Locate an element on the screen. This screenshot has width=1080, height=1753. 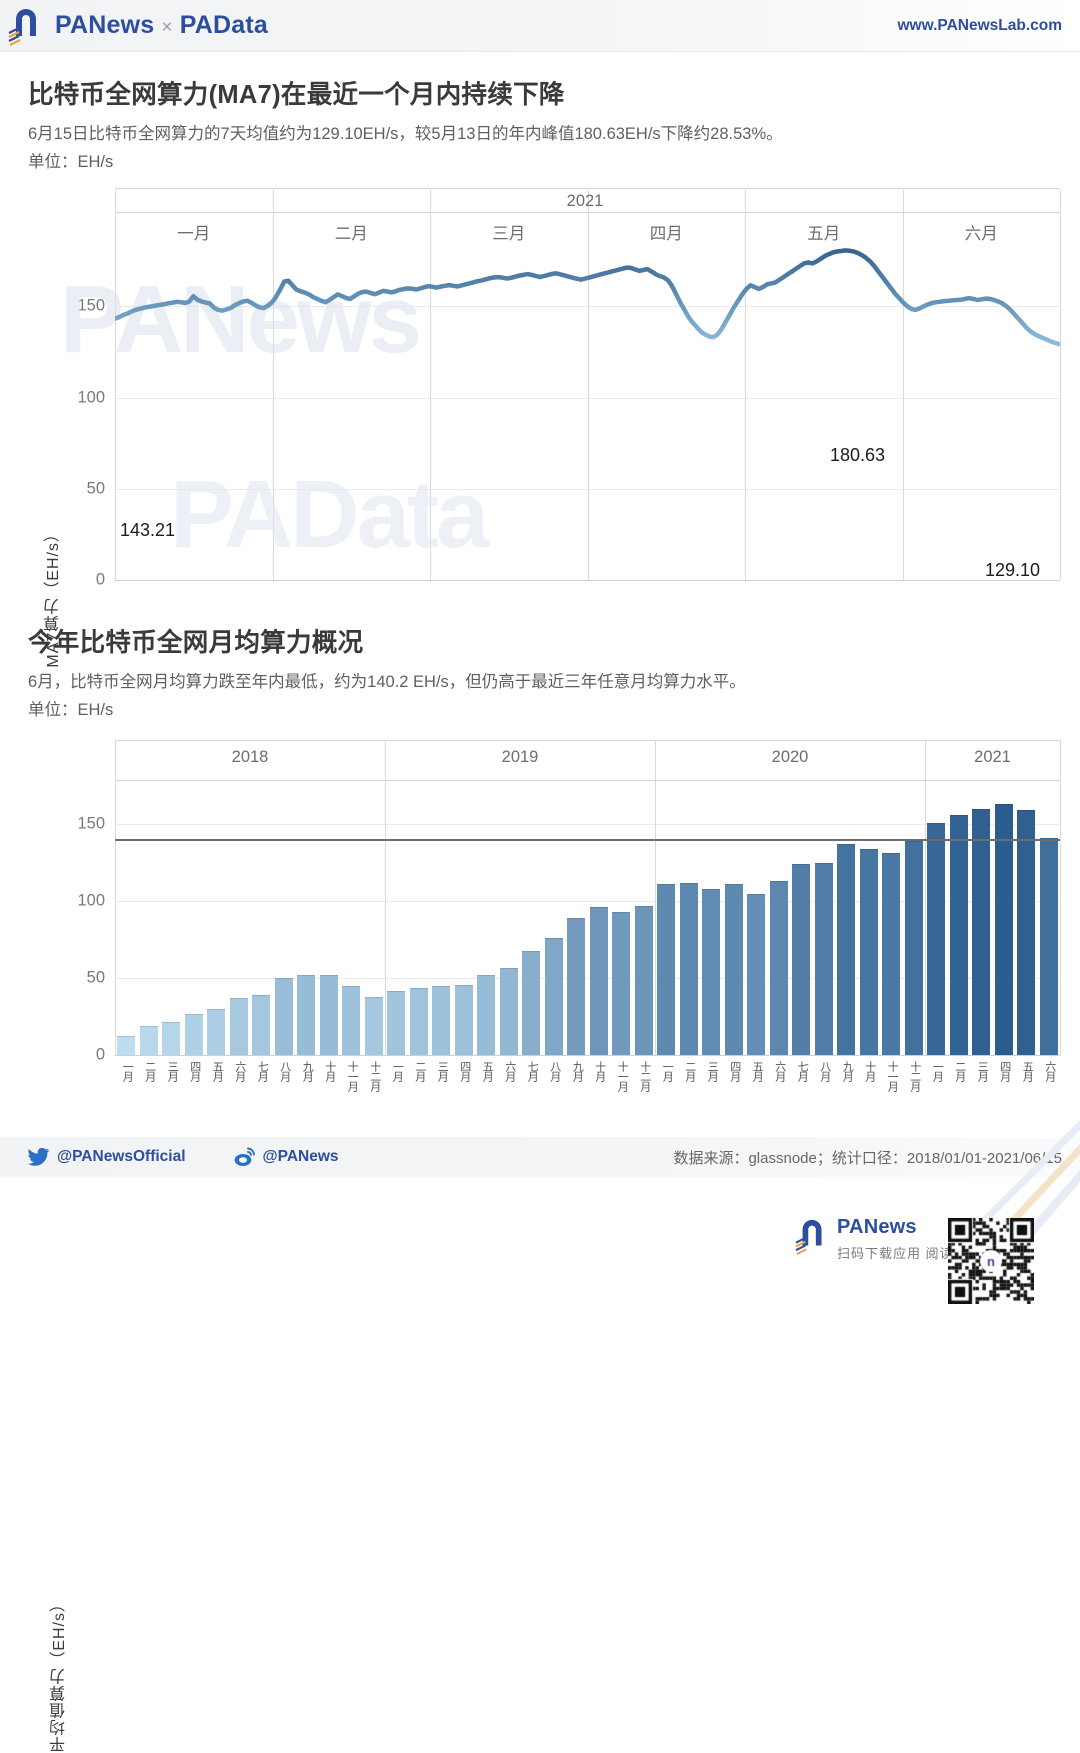
chart2-x-tick: 三月 is located at coordinates (712, 1071).